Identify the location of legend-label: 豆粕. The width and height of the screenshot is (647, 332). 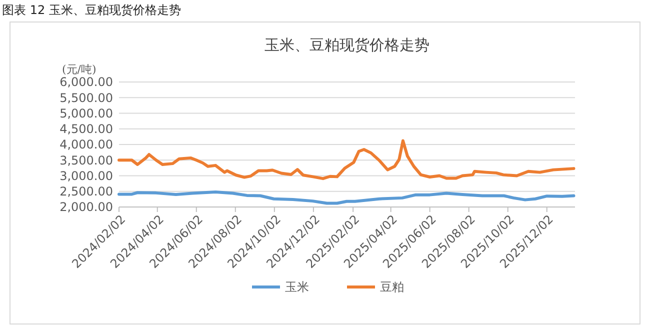
(392, 287).